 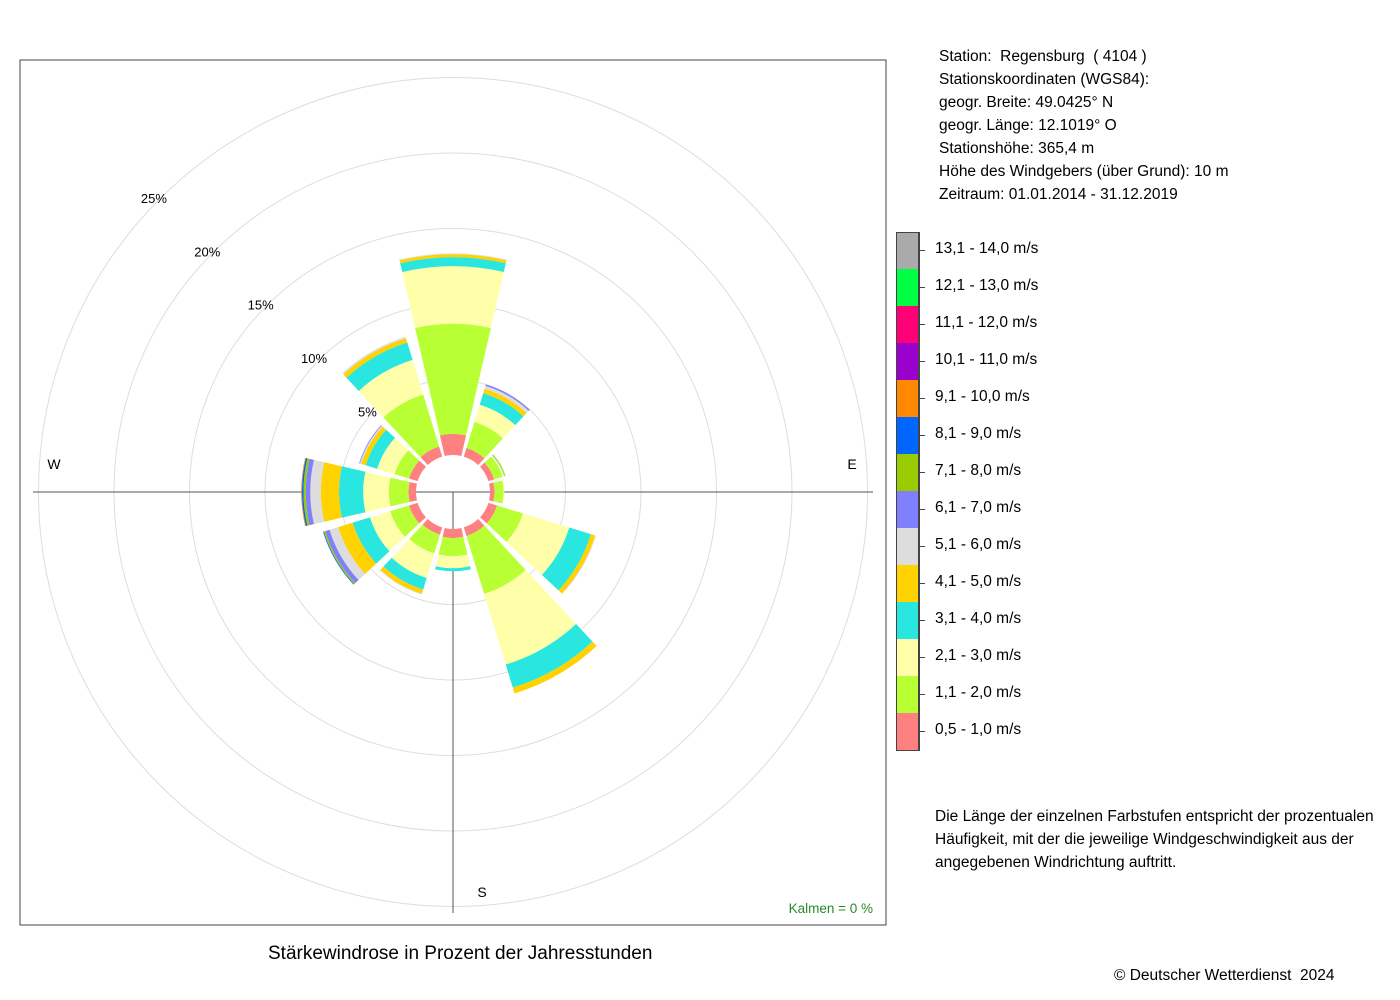 I want to click on legend-label: 1,1 - 2,0 m/s, so click(x=978, y=692).